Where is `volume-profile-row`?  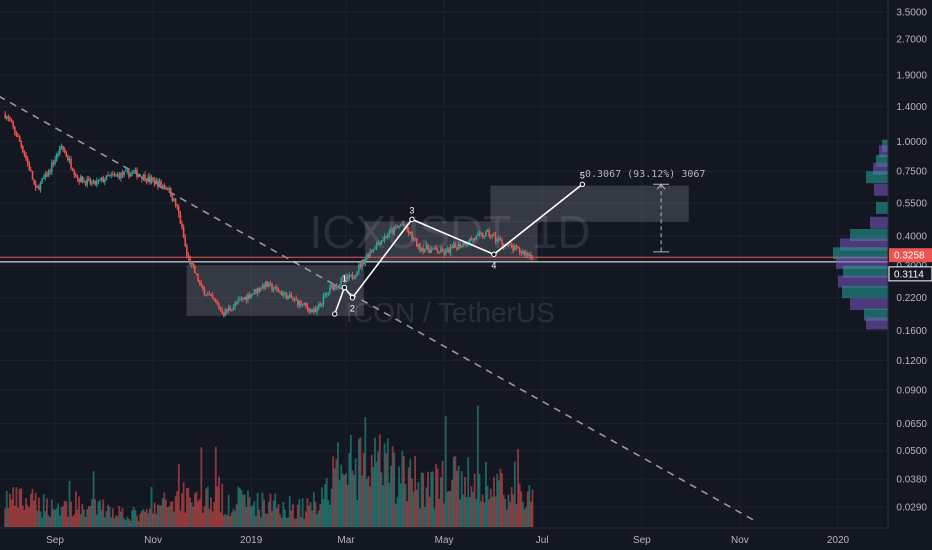 volume-profile-row is located at coordinates (869, 234).